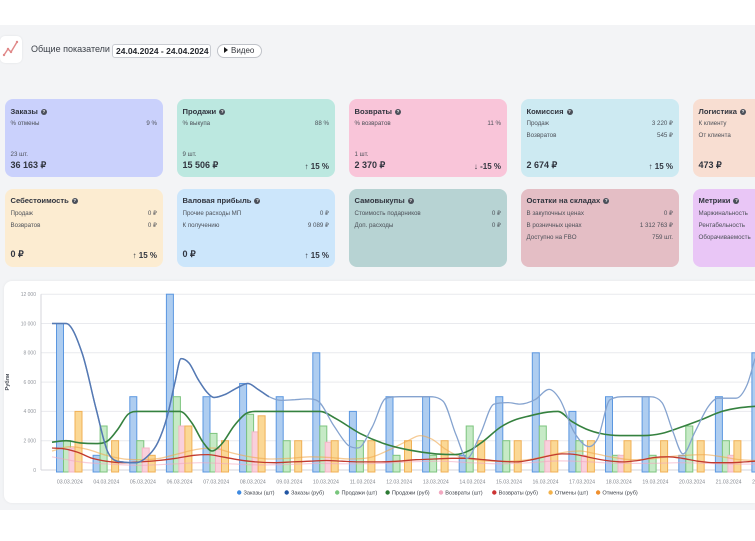 The width and height of the screenshot is (755, 541). I want to click on svg-text: 0, so click(34, 471).